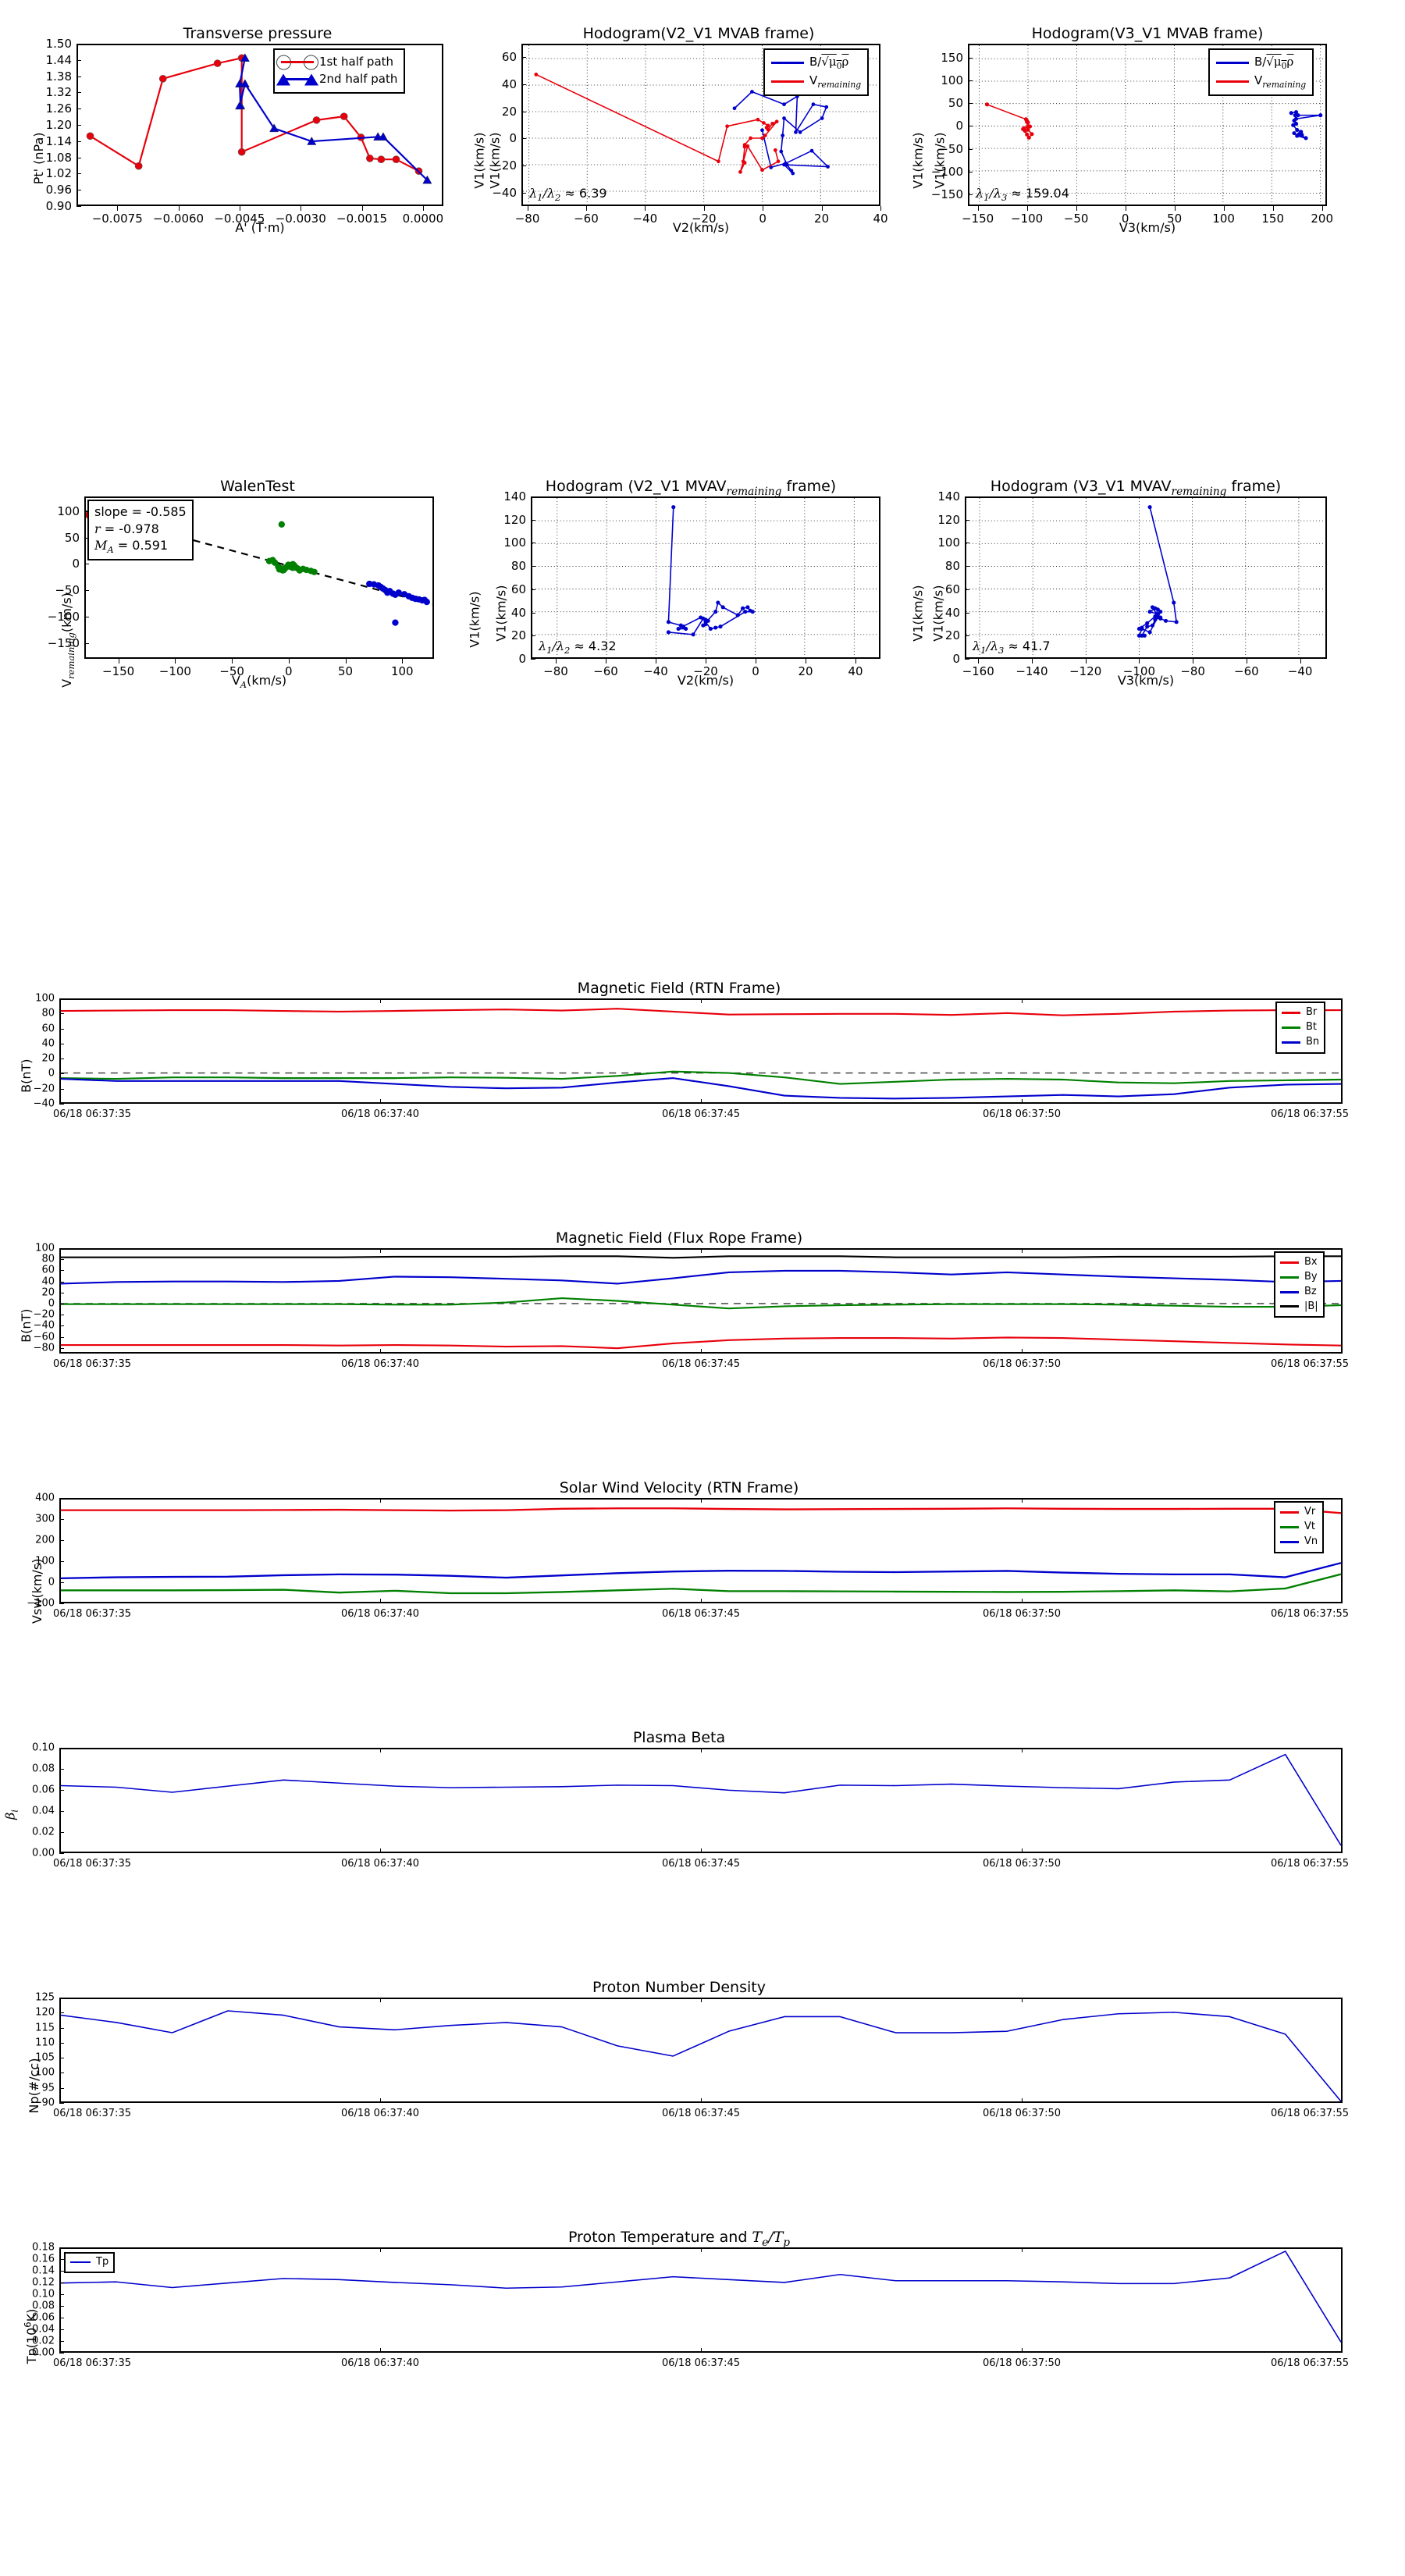  Describe the element at coordinates (44, 1337) in the screenshot. I see `y-tick-label: −60` at that location.